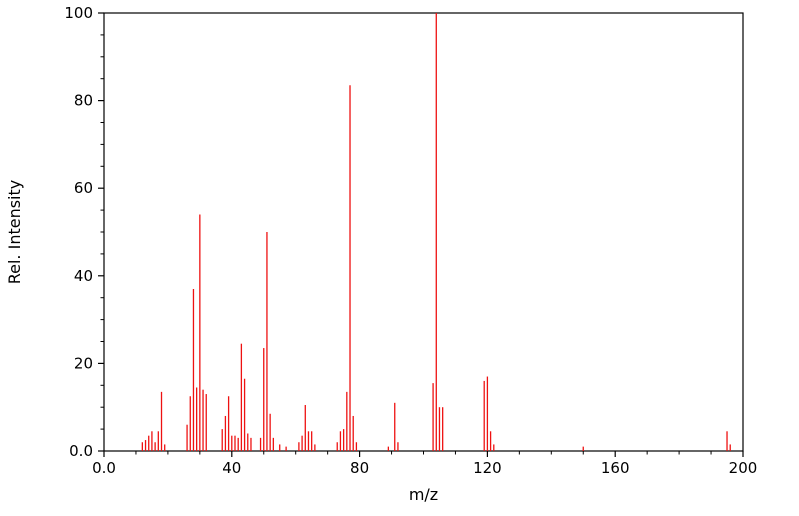 The image size is (799, 516). Describe the element at coordinates (487, 468) in the screenshot. I see `x-tick-label: 120` at that location.